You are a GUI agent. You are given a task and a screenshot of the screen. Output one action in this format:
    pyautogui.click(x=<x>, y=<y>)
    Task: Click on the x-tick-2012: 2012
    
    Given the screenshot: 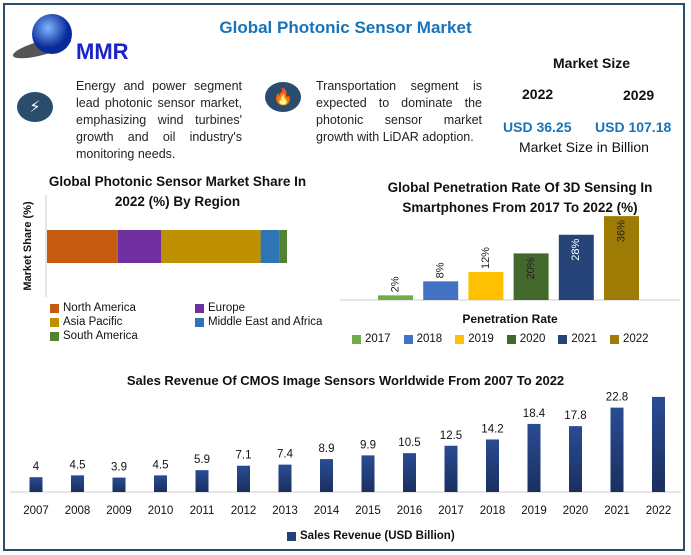 What is the action you would take?
    pyautogui.click(x=244, y=511)
    